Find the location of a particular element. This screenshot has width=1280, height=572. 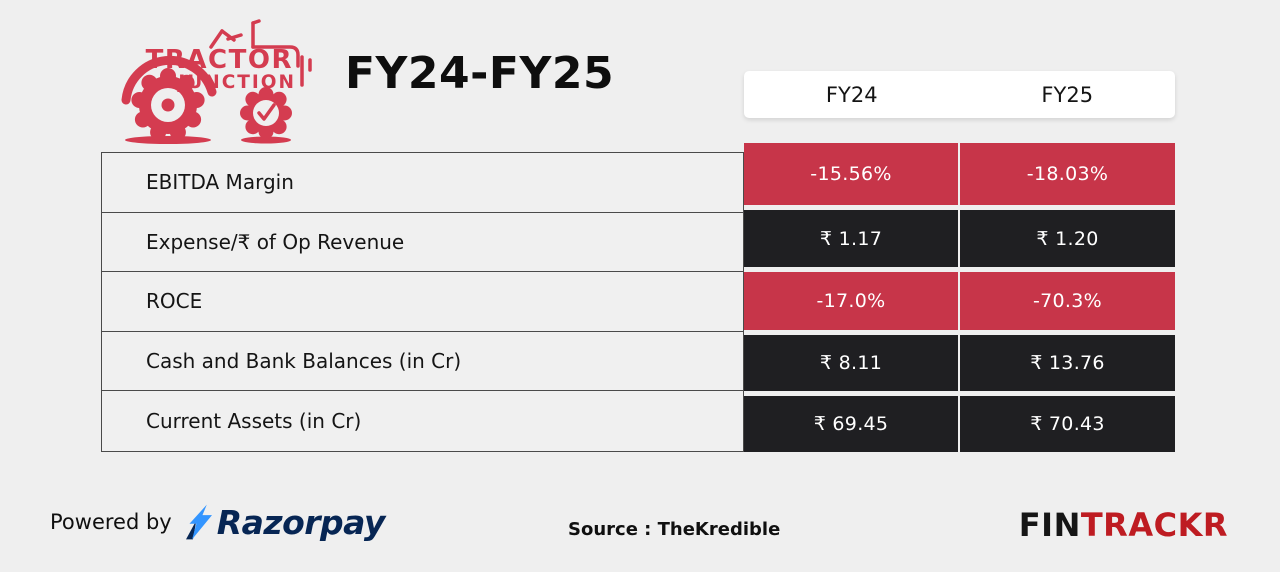

fintrackr-logo: FINTRACKR is located at coordinates (1123, 525).